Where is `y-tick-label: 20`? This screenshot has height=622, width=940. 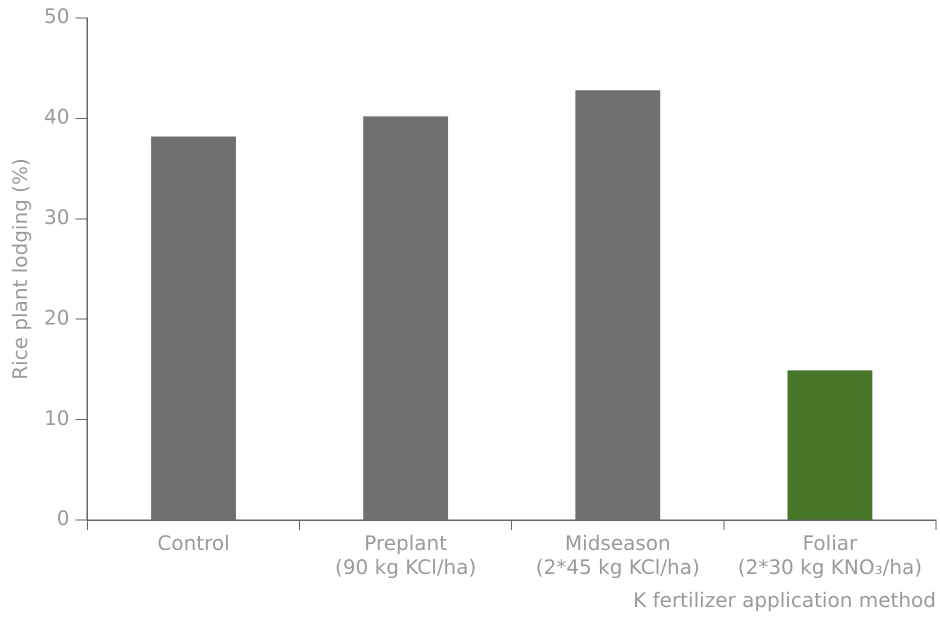 y-tick-label: 20 is located at coordinates (57, 317).